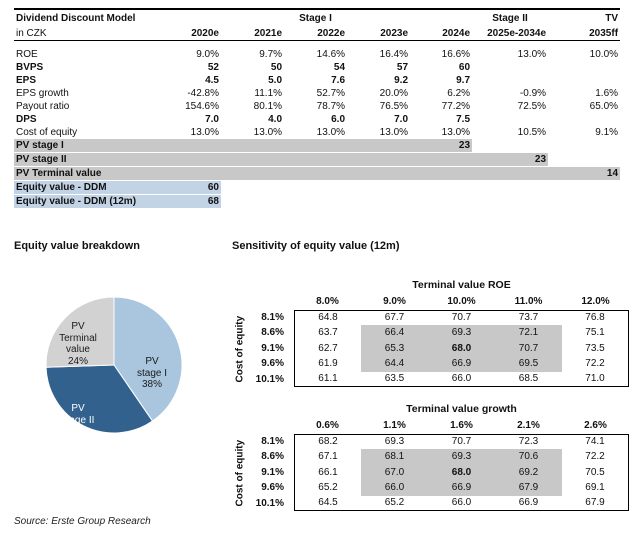  Describe the element at coordinates (607, 93) in the screenshot. I see `ddm-cell: 1.6%` at that location.